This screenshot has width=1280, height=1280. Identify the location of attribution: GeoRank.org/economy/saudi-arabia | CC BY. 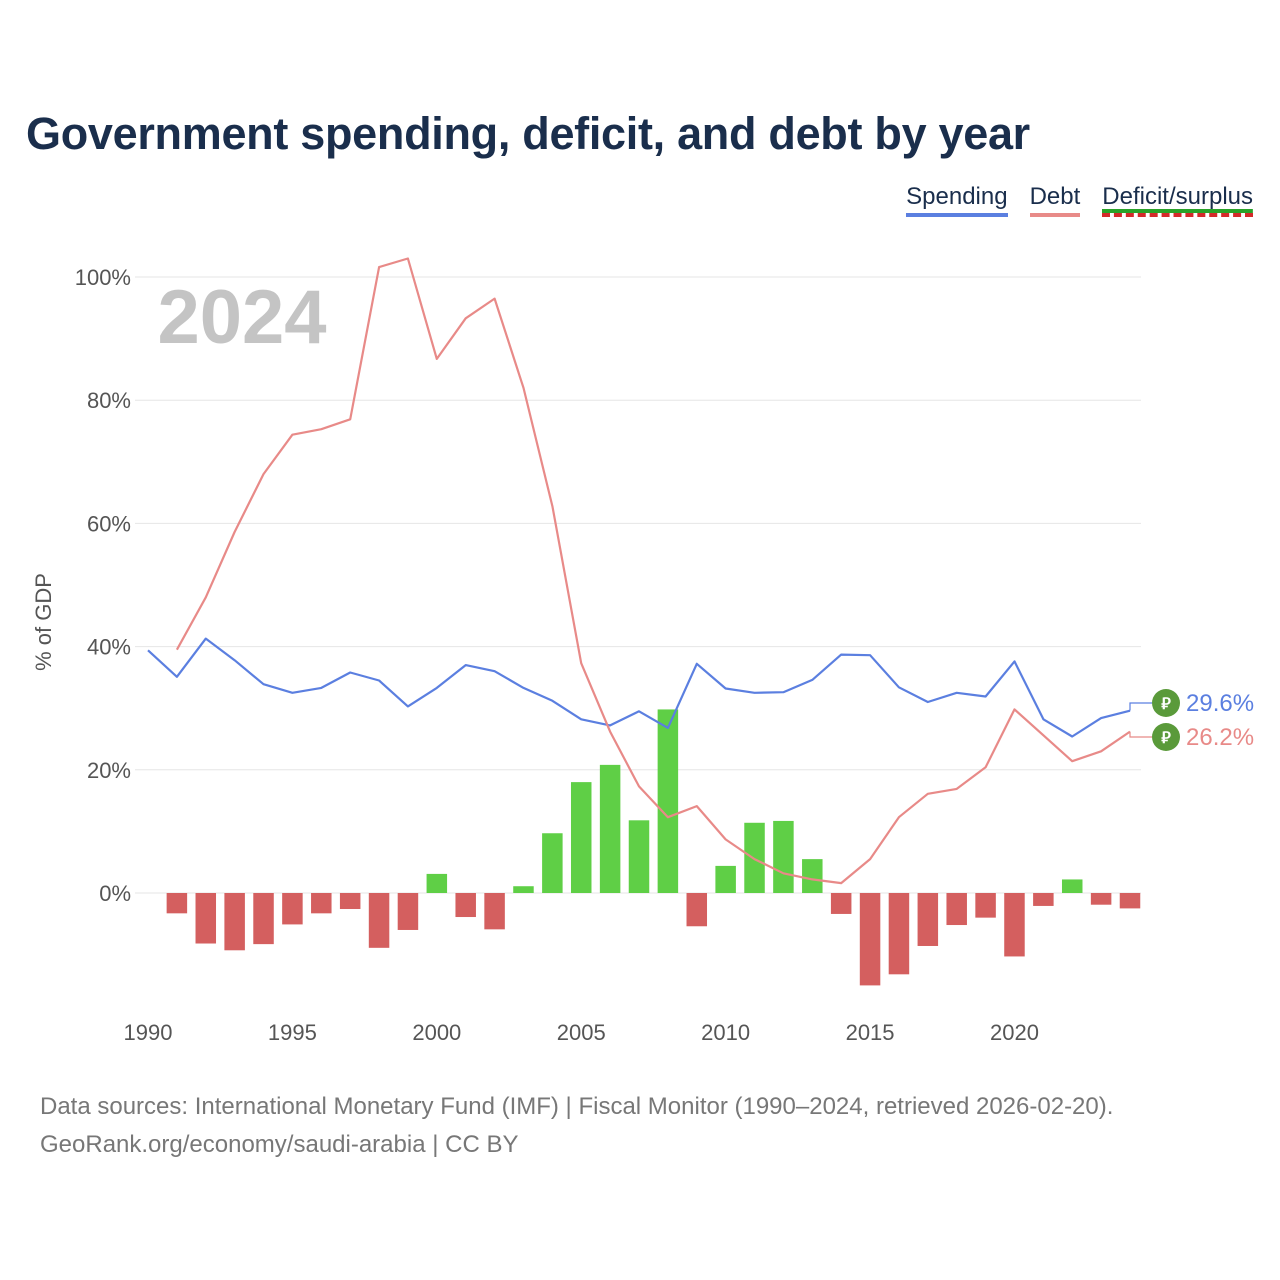
(279, 1144).